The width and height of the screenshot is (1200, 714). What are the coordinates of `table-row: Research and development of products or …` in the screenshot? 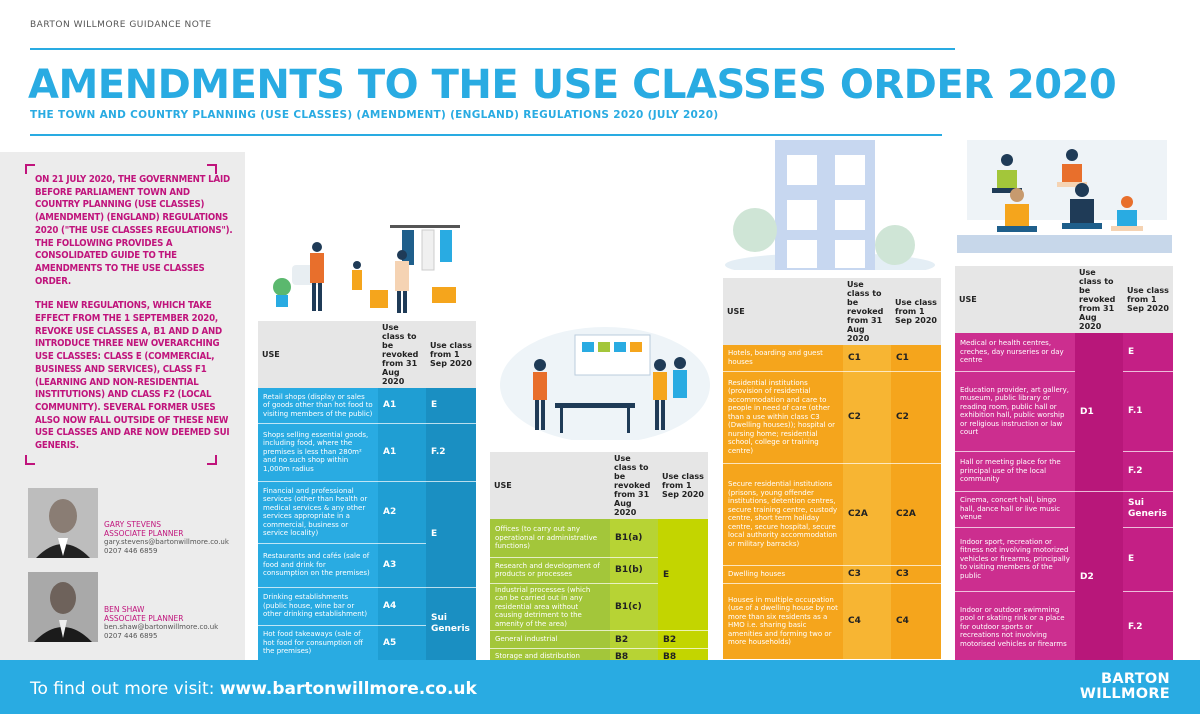 It's located at (599, 570).